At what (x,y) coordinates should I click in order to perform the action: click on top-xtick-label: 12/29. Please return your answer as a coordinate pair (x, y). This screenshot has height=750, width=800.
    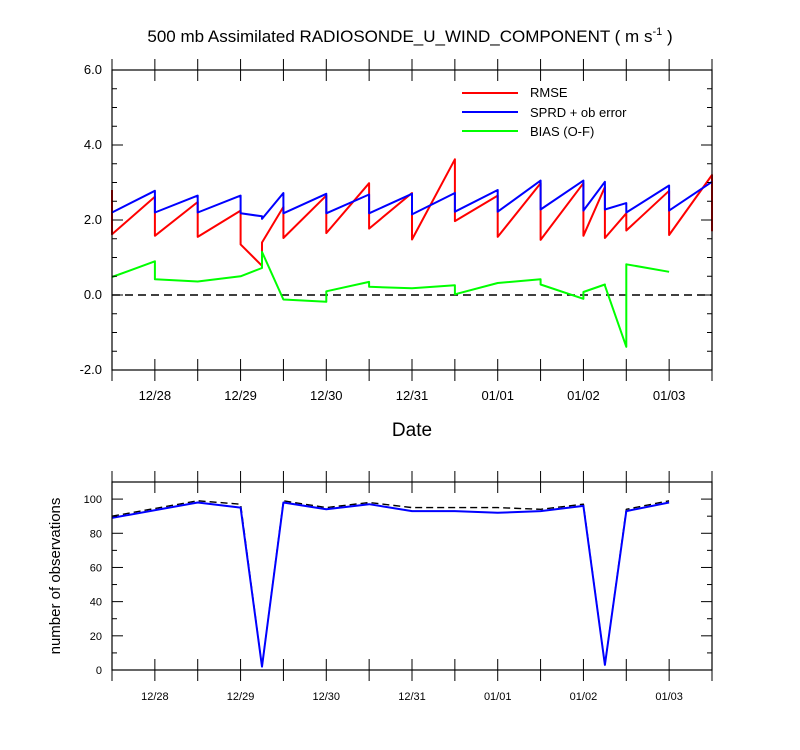
    Looking at the image, I should click on (240, 395).